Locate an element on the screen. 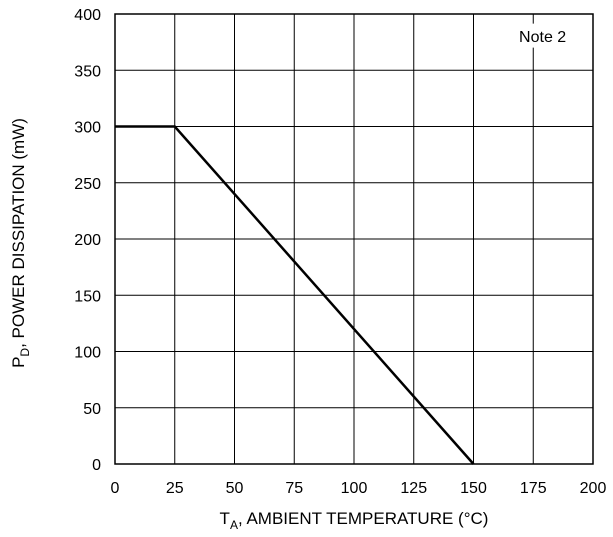 This screenshot has width=613, height=537. y-axis-label-subscript: D is located at coordinates (25, 352).